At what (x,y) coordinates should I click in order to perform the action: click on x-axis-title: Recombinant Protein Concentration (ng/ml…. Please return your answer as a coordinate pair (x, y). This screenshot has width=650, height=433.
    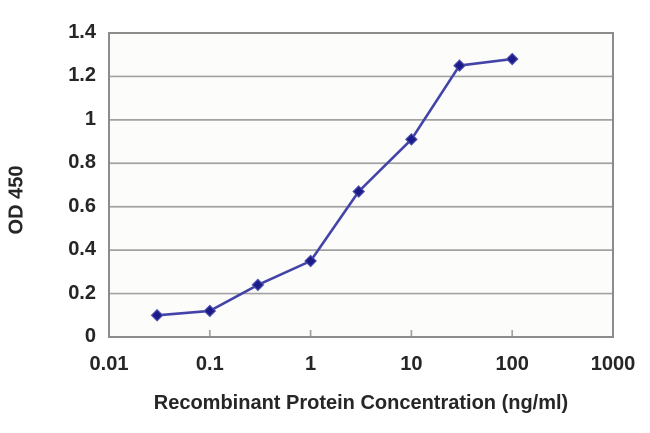
    Looking at the image, I should click on (361, 403).